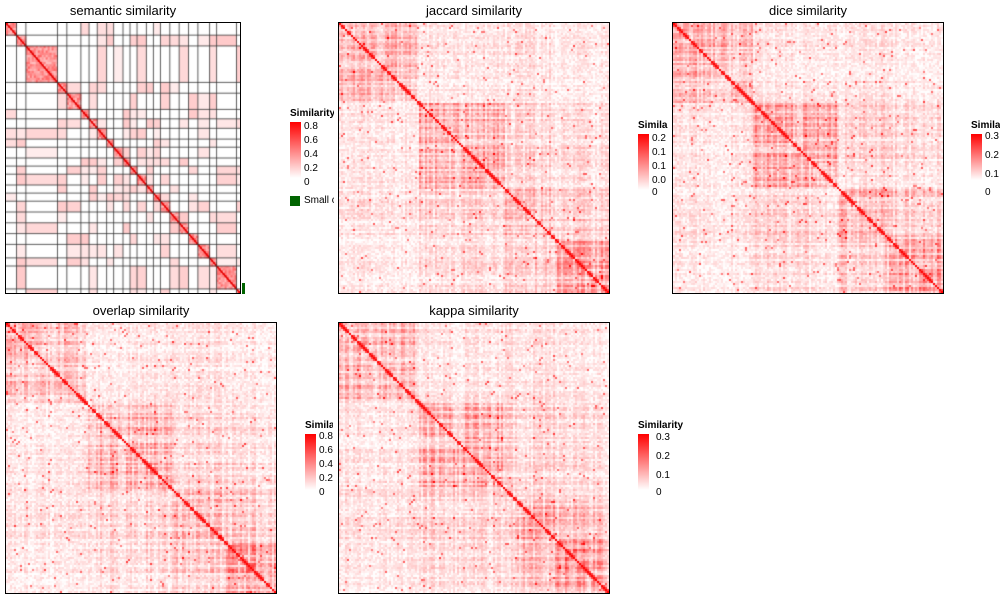 This screenshot has width=1000, height=600. What do you see at coordinates (123, 10) in the screenshot?
I see `panel-title: semantic similarity` at bounding box center [123, 10].